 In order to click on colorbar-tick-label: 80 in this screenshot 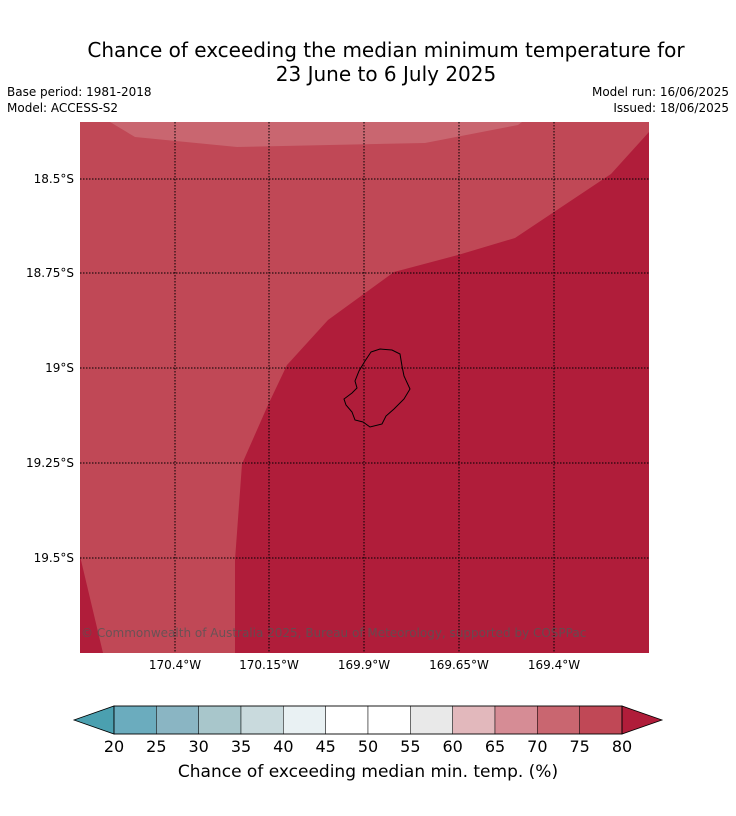, I will do `click(622, 746)`.